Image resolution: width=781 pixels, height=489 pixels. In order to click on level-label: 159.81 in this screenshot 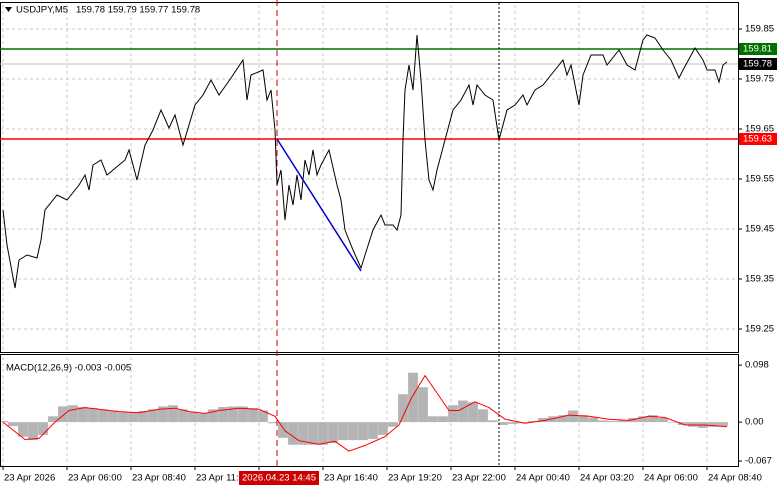, I will do `click(757, 49)`.